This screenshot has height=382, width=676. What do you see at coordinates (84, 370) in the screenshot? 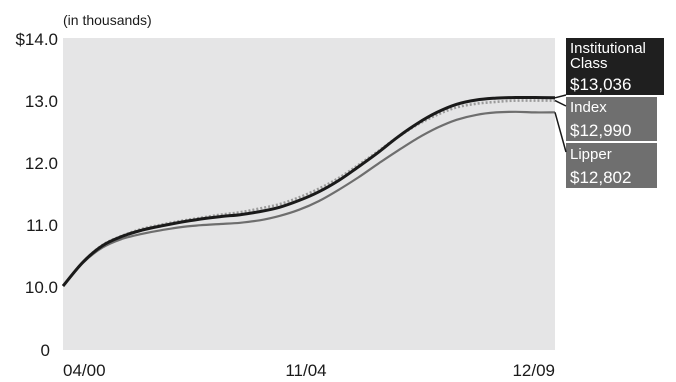
I see `x-tick-label: 04/00` at bounding box center [84, 370].